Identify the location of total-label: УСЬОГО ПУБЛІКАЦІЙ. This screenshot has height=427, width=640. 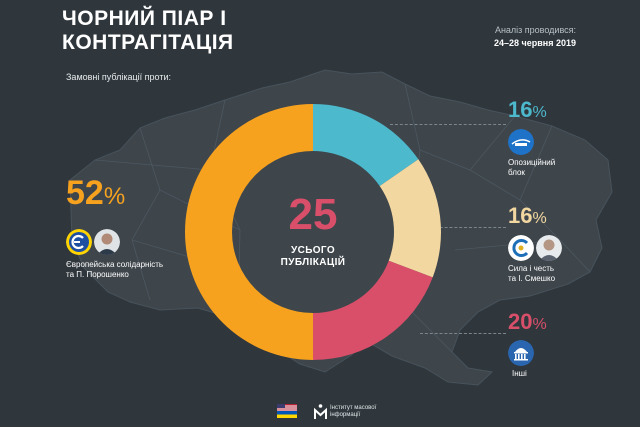
(313, 257).